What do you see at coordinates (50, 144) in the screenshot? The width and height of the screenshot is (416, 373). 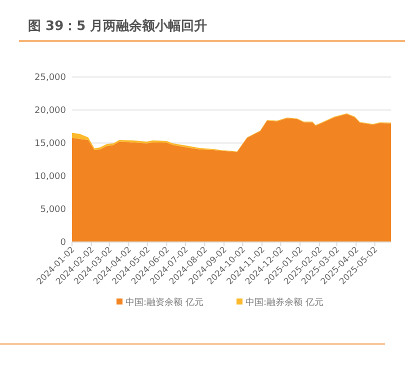 I see `y-tick-label: 15,000` at bounding box center [50, 144].